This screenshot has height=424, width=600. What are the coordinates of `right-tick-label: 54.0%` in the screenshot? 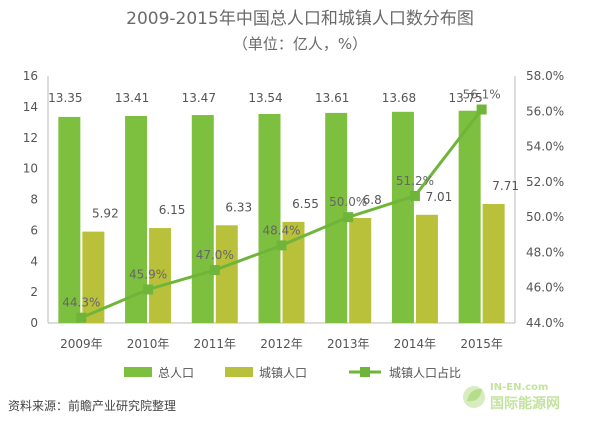 It's located at (545, 147).